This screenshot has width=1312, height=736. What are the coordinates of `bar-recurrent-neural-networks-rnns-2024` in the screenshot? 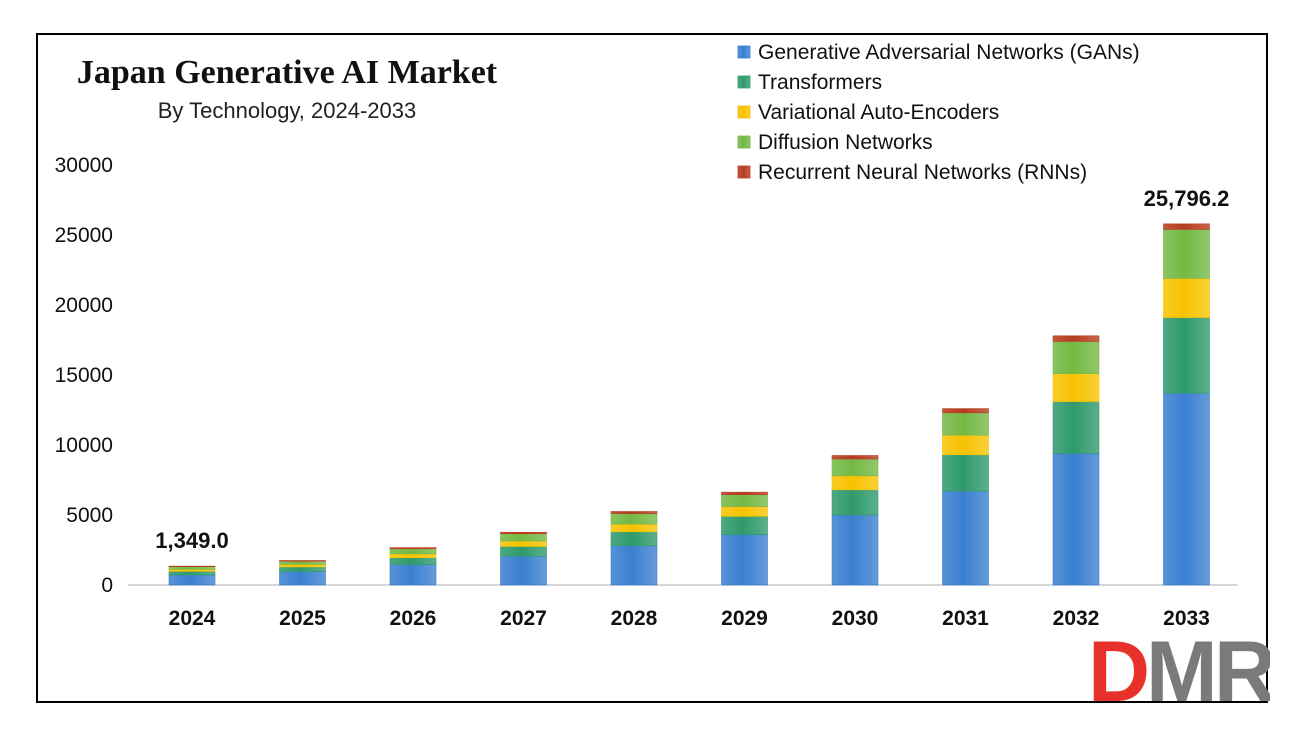 It's located at (192, 566).